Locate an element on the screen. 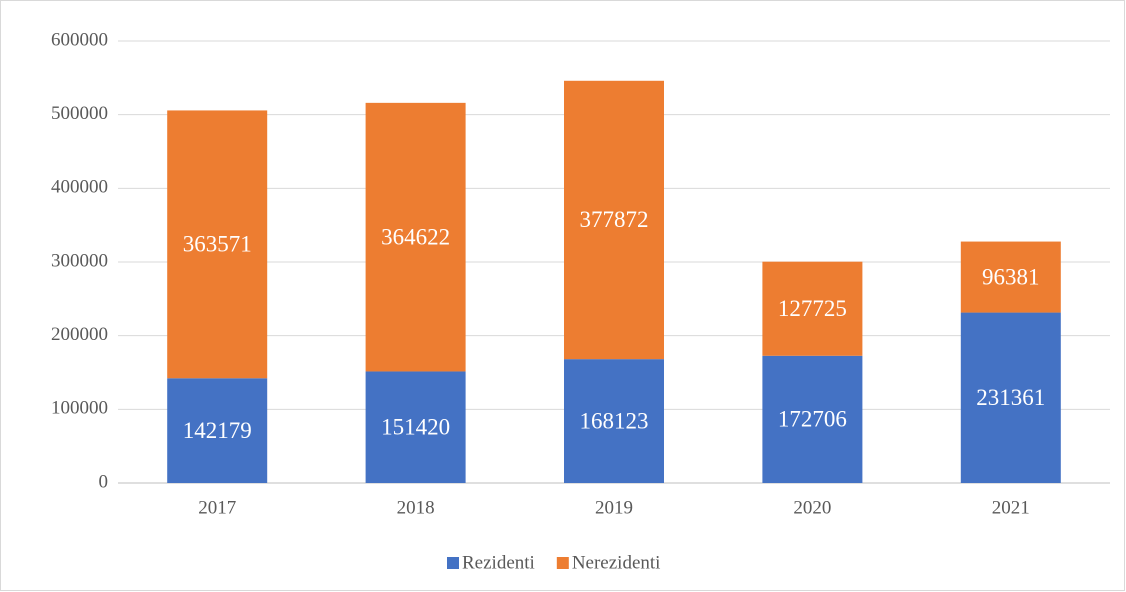 The width and height of the screenshot is (1126, 592). data-label: 172706 is located at coordinates (812, 419).